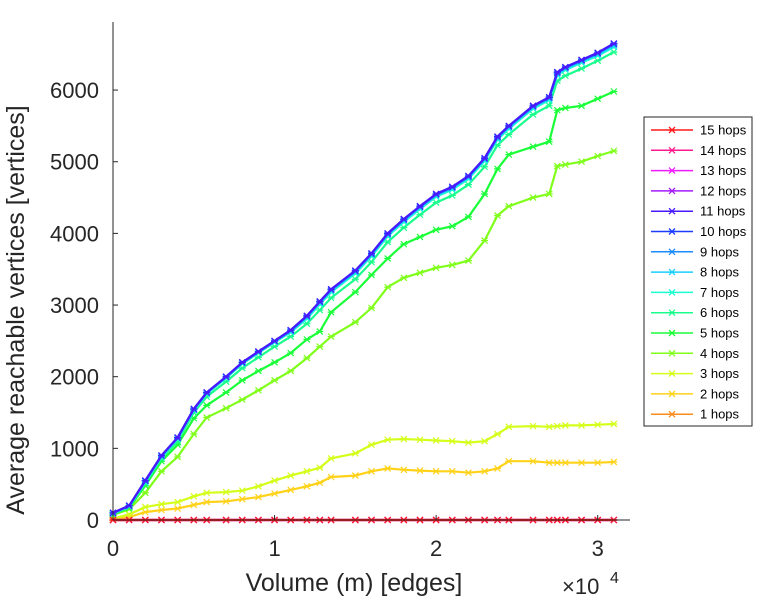 The image size is (768, 600). What do you see at coordinates (74, 90) in the screenshot?
I see `y-tick-label: 6000` at bounding box center [74, 90].